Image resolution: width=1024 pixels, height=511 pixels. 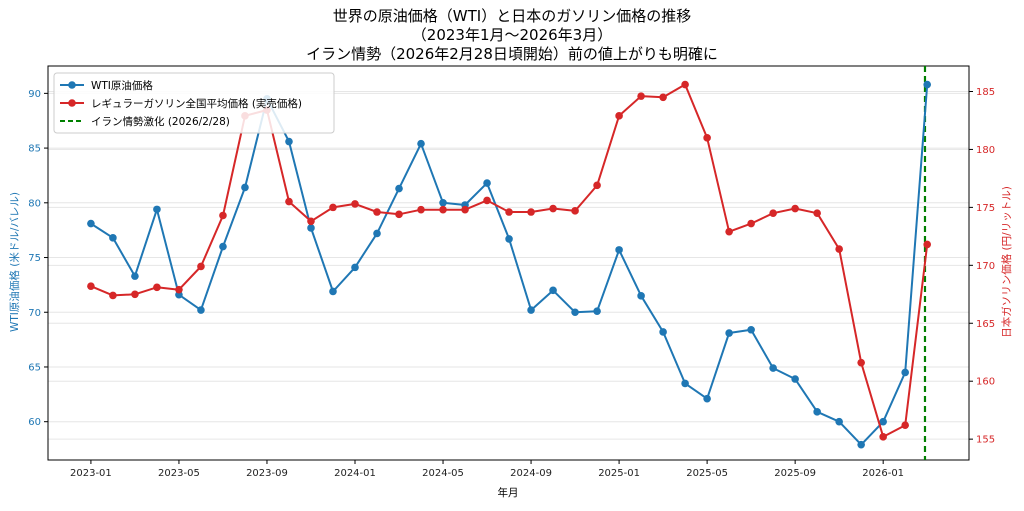 What do you see at coordinates (985, 382) in the screenshot?
I see `y-right-tick-label: 160` at bounding box center [985, 382].